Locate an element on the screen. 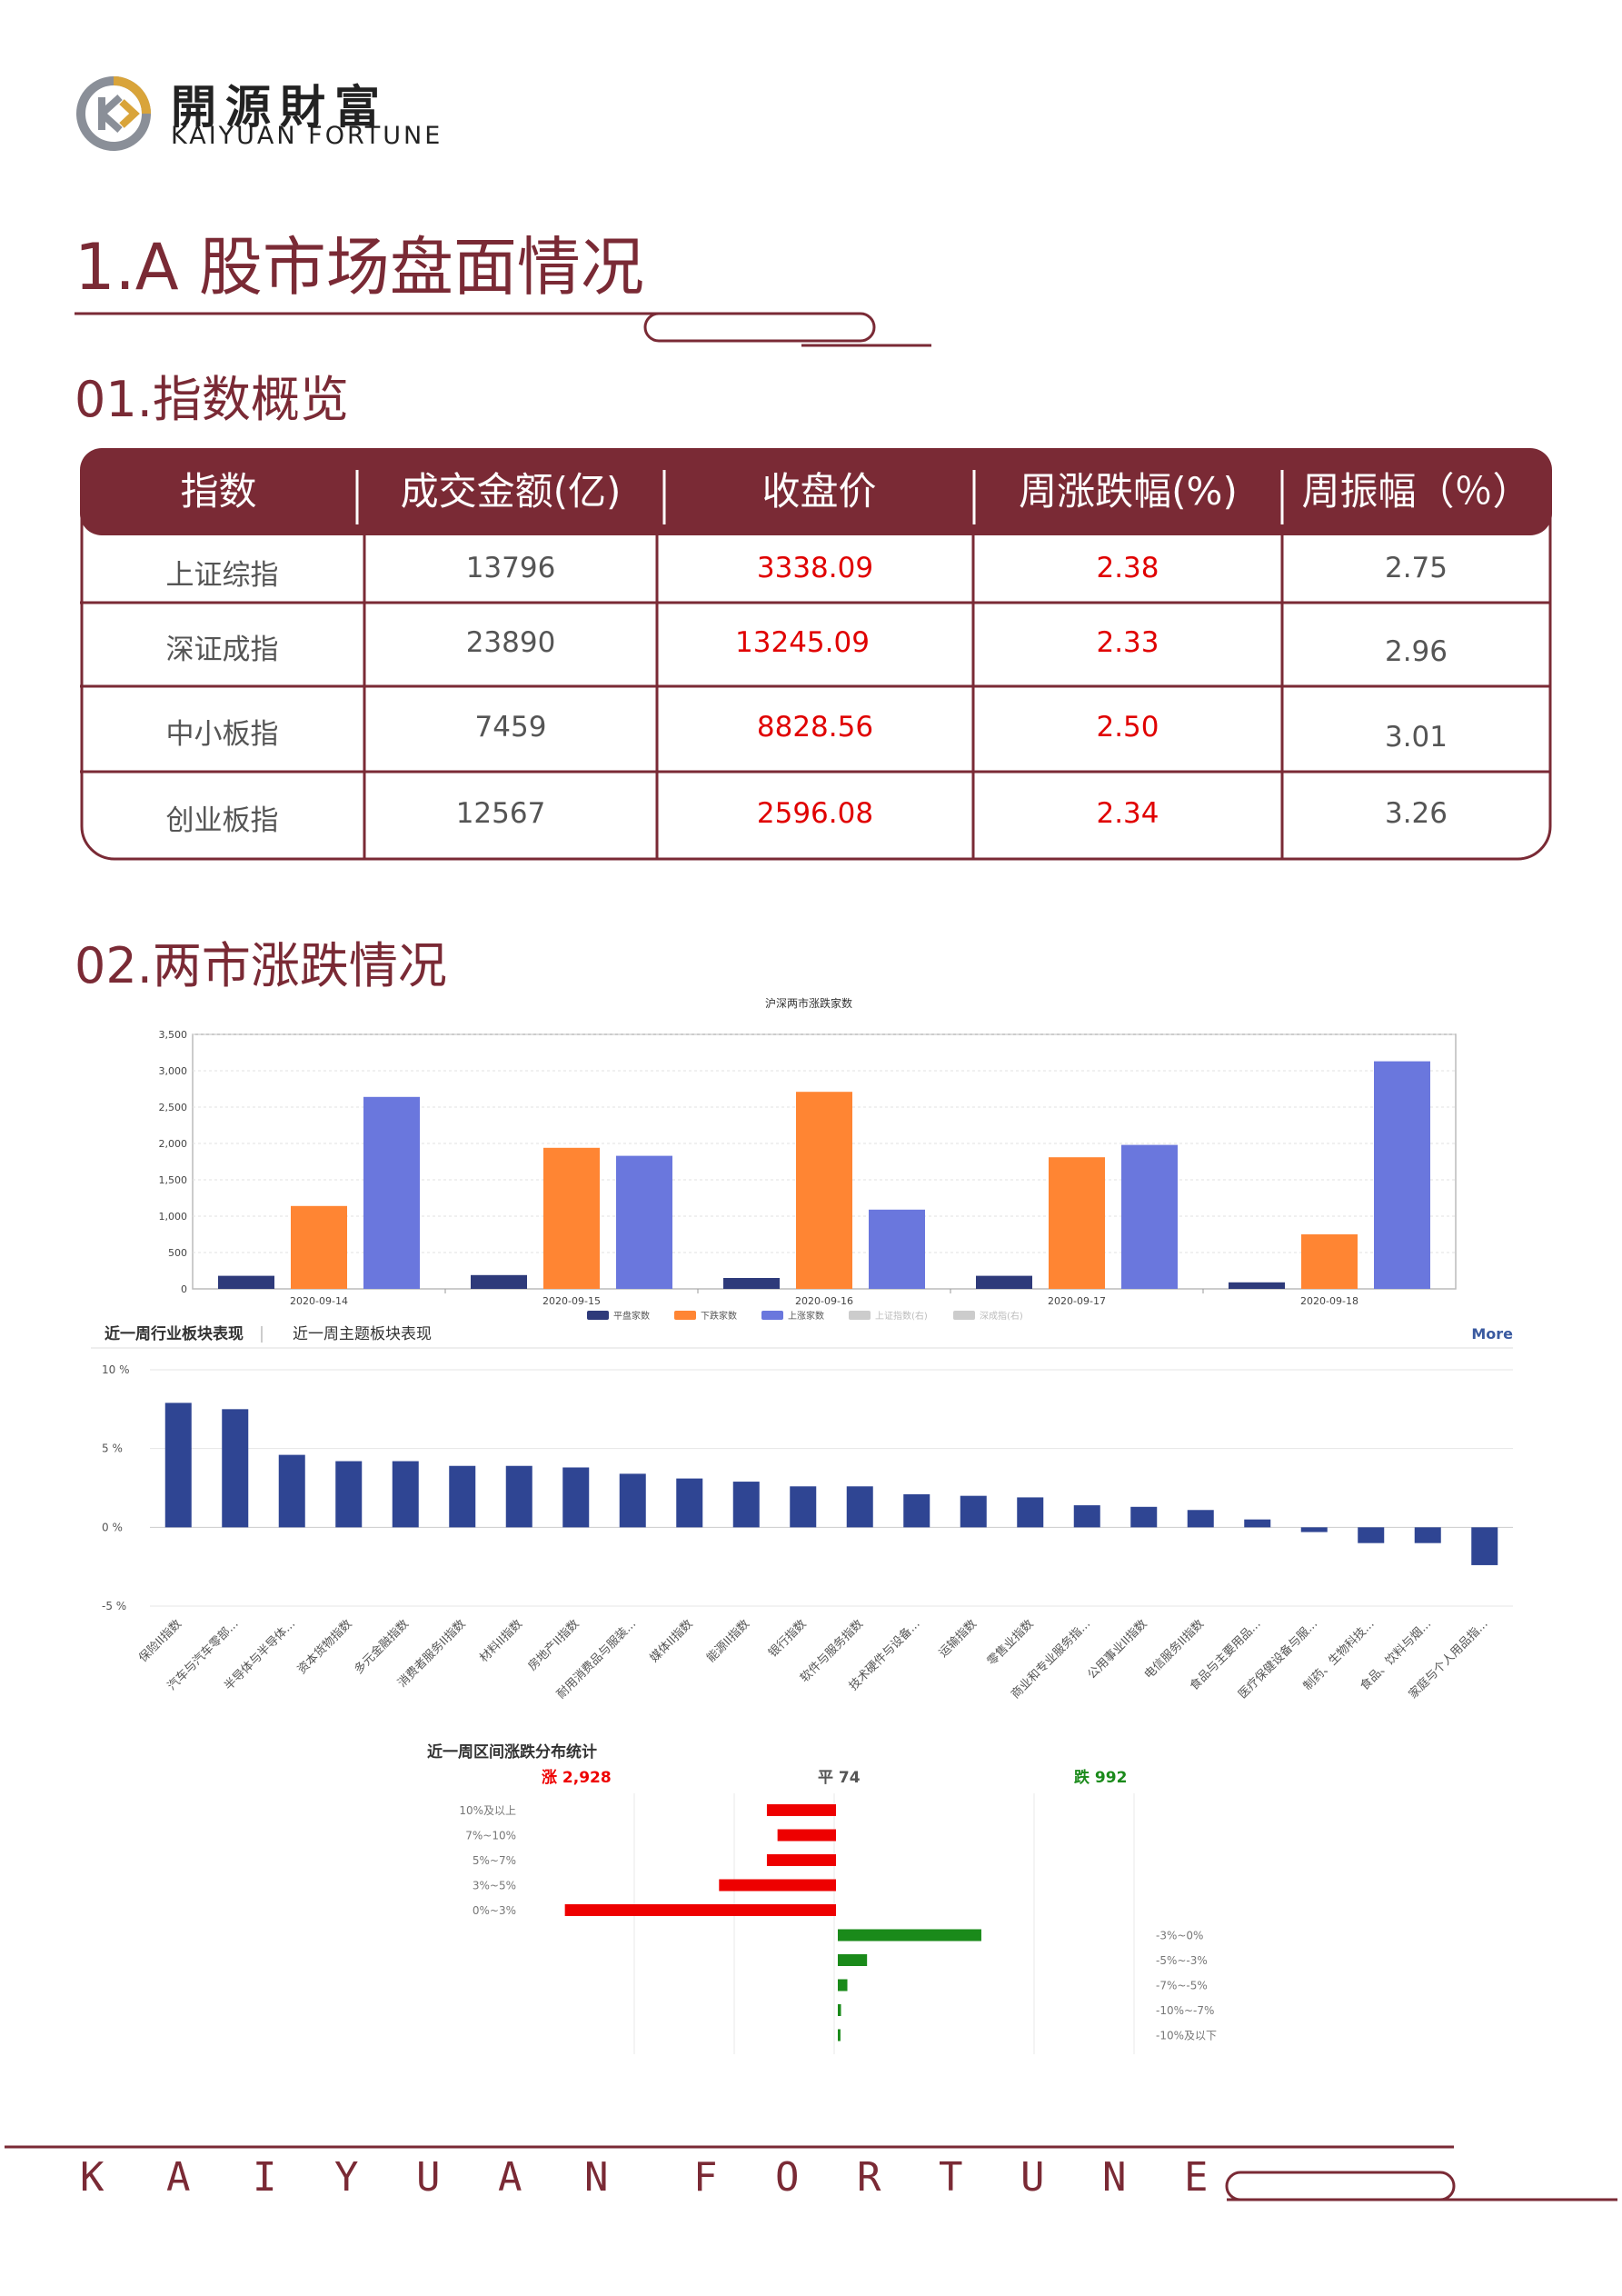 The height and width of the screenshot is (2296, 1622). table-cell-amplitude: 3.01 is located at coordinates (1416, 737).